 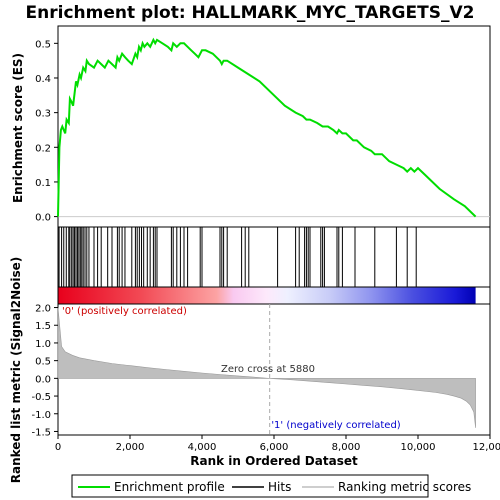 What do you see at coordinates (486, 447) in the screenshot?
I see `x-tick-label: 12,000` at bounding box center [486, 447].